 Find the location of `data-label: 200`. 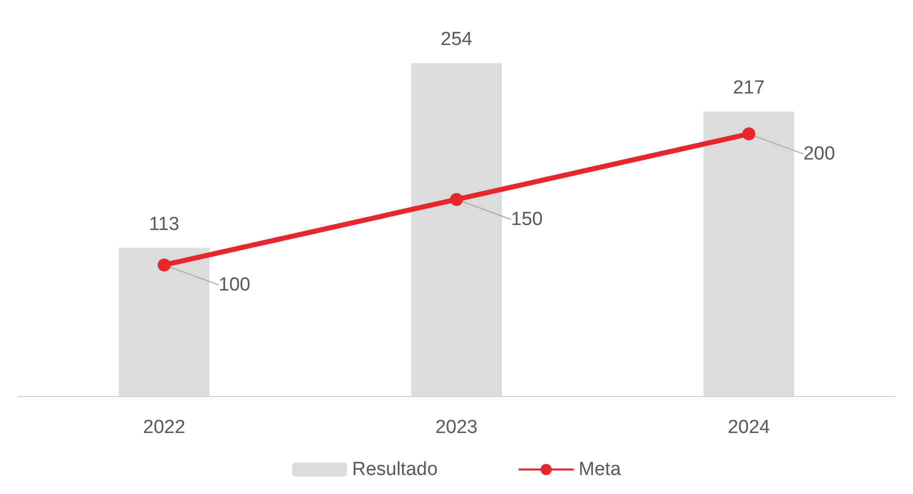

data-label: 200 is located at coordinates (819, 153).